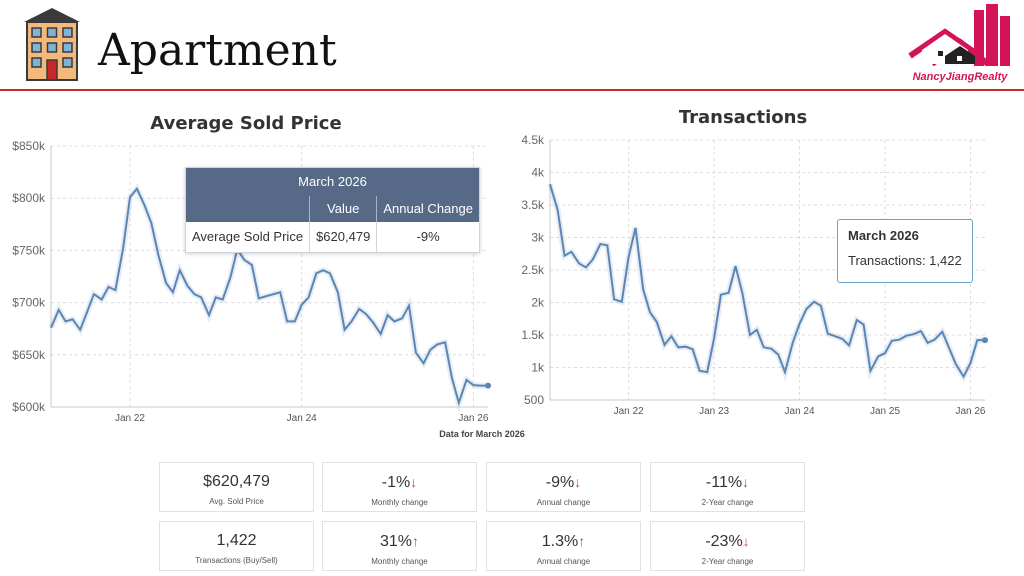 The width and height of the screenshot is (1024, 576). Describe the element at coordinates (563, 482) in the screenshot. I see `card-value: -9%↓` at that location.